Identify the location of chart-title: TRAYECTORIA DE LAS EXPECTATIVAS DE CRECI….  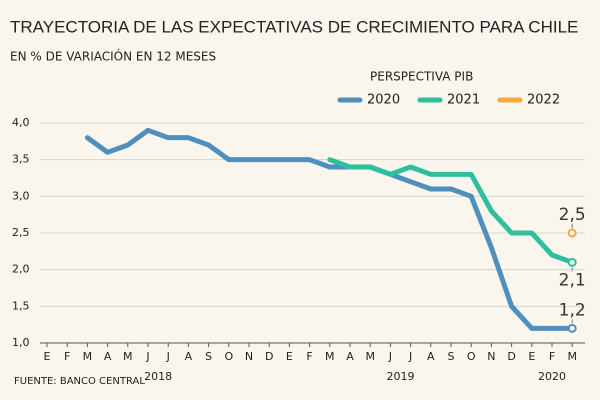
(294, 26).